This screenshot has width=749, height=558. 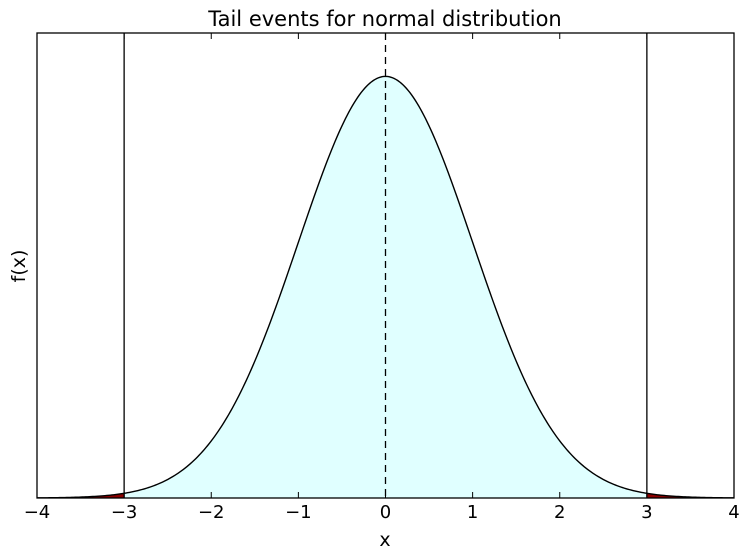 What do you see at coordinates (211, 512) in the screenshot?
I see `x-tick-label: −2` at bounding box center [211, 512].